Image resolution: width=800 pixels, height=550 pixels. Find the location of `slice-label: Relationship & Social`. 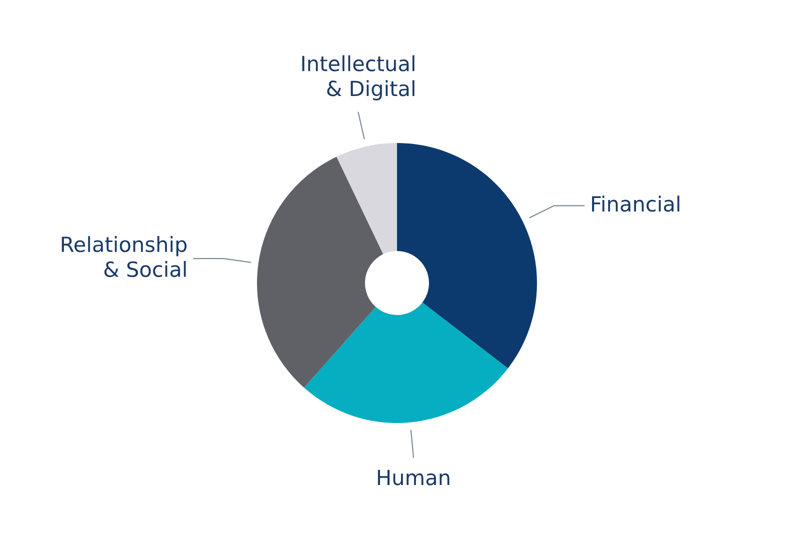

slice-label: Relationship & Social is located at coordinates (124, 257).